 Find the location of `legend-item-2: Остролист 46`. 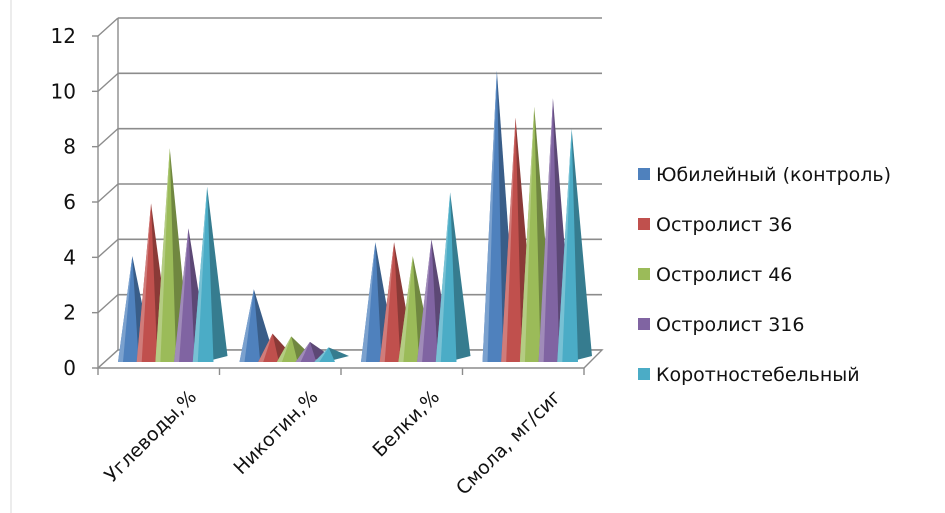

legend-item-2: Остролист 46 is located at coordinates (715, 275).